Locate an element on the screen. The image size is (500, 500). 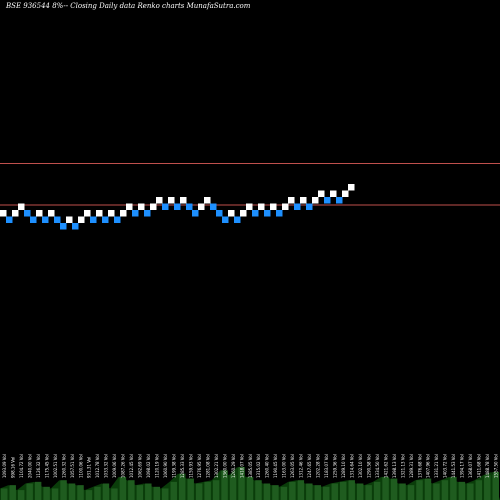
volume-label: 1260.40 Vol is located at coordinates (267, 466).